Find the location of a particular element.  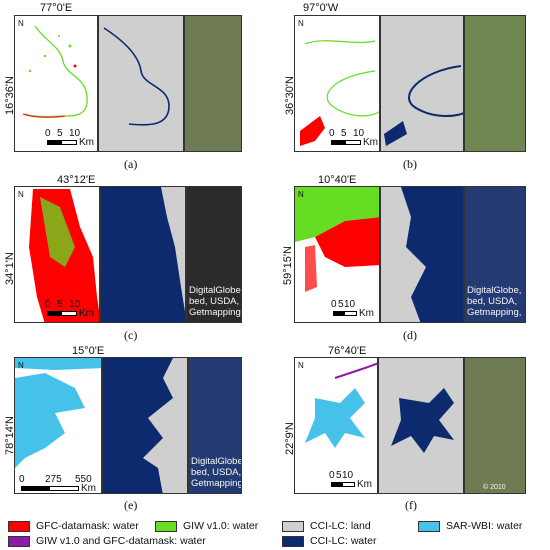

scale-unit-f: Km is located at coordinates (364, 484).